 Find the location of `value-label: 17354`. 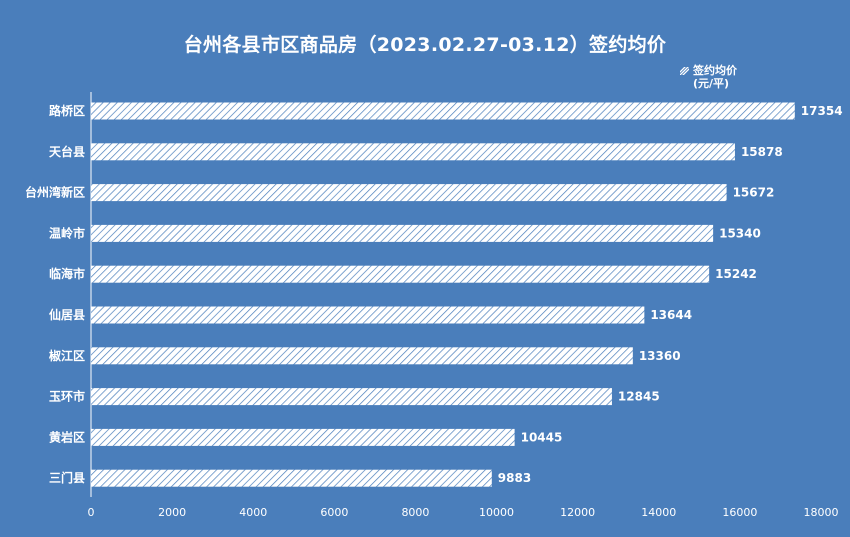

value-label: 17354 is located at coordinates (822, 111).